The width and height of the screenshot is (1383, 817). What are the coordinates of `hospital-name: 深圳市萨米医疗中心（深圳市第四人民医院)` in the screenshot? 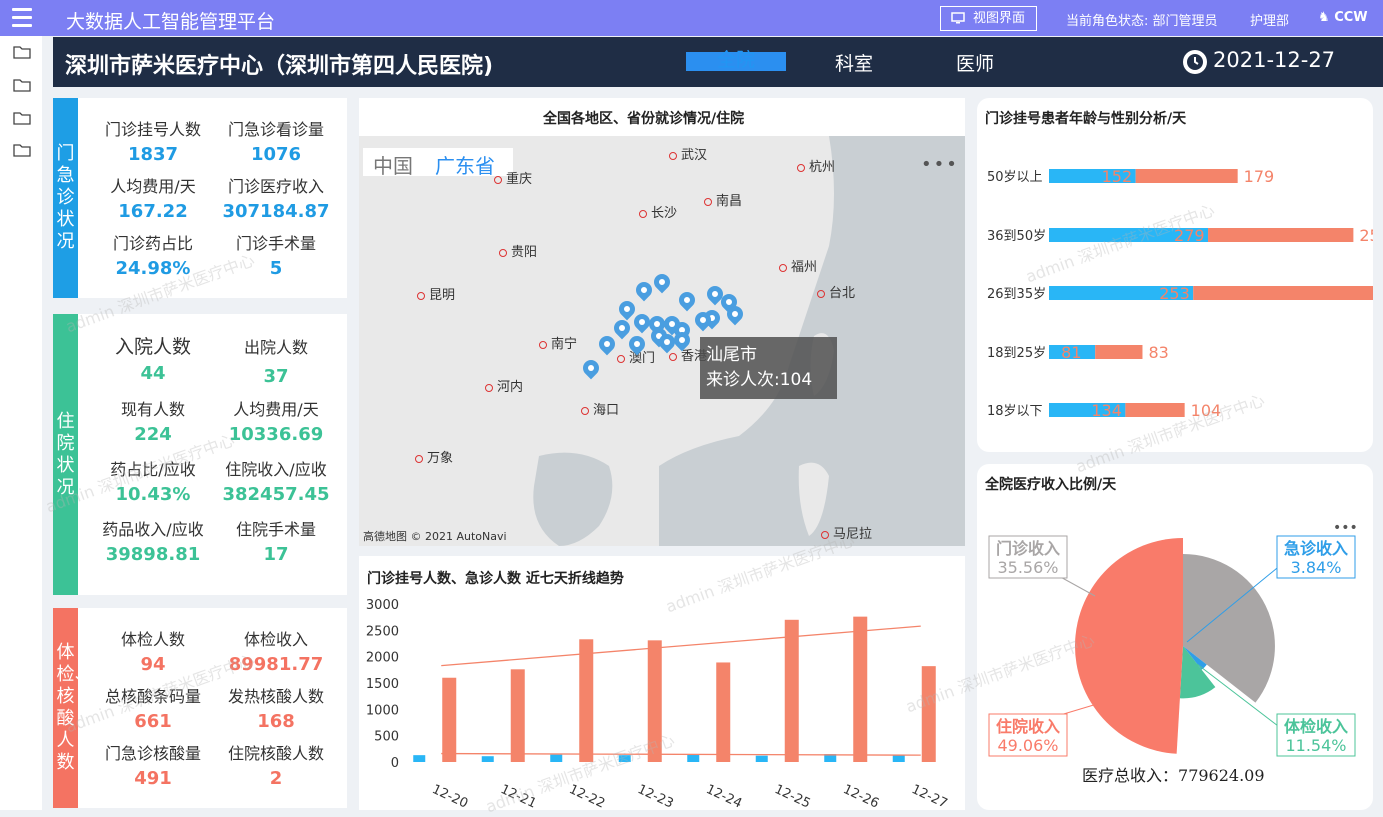 It's located at (279, 66).